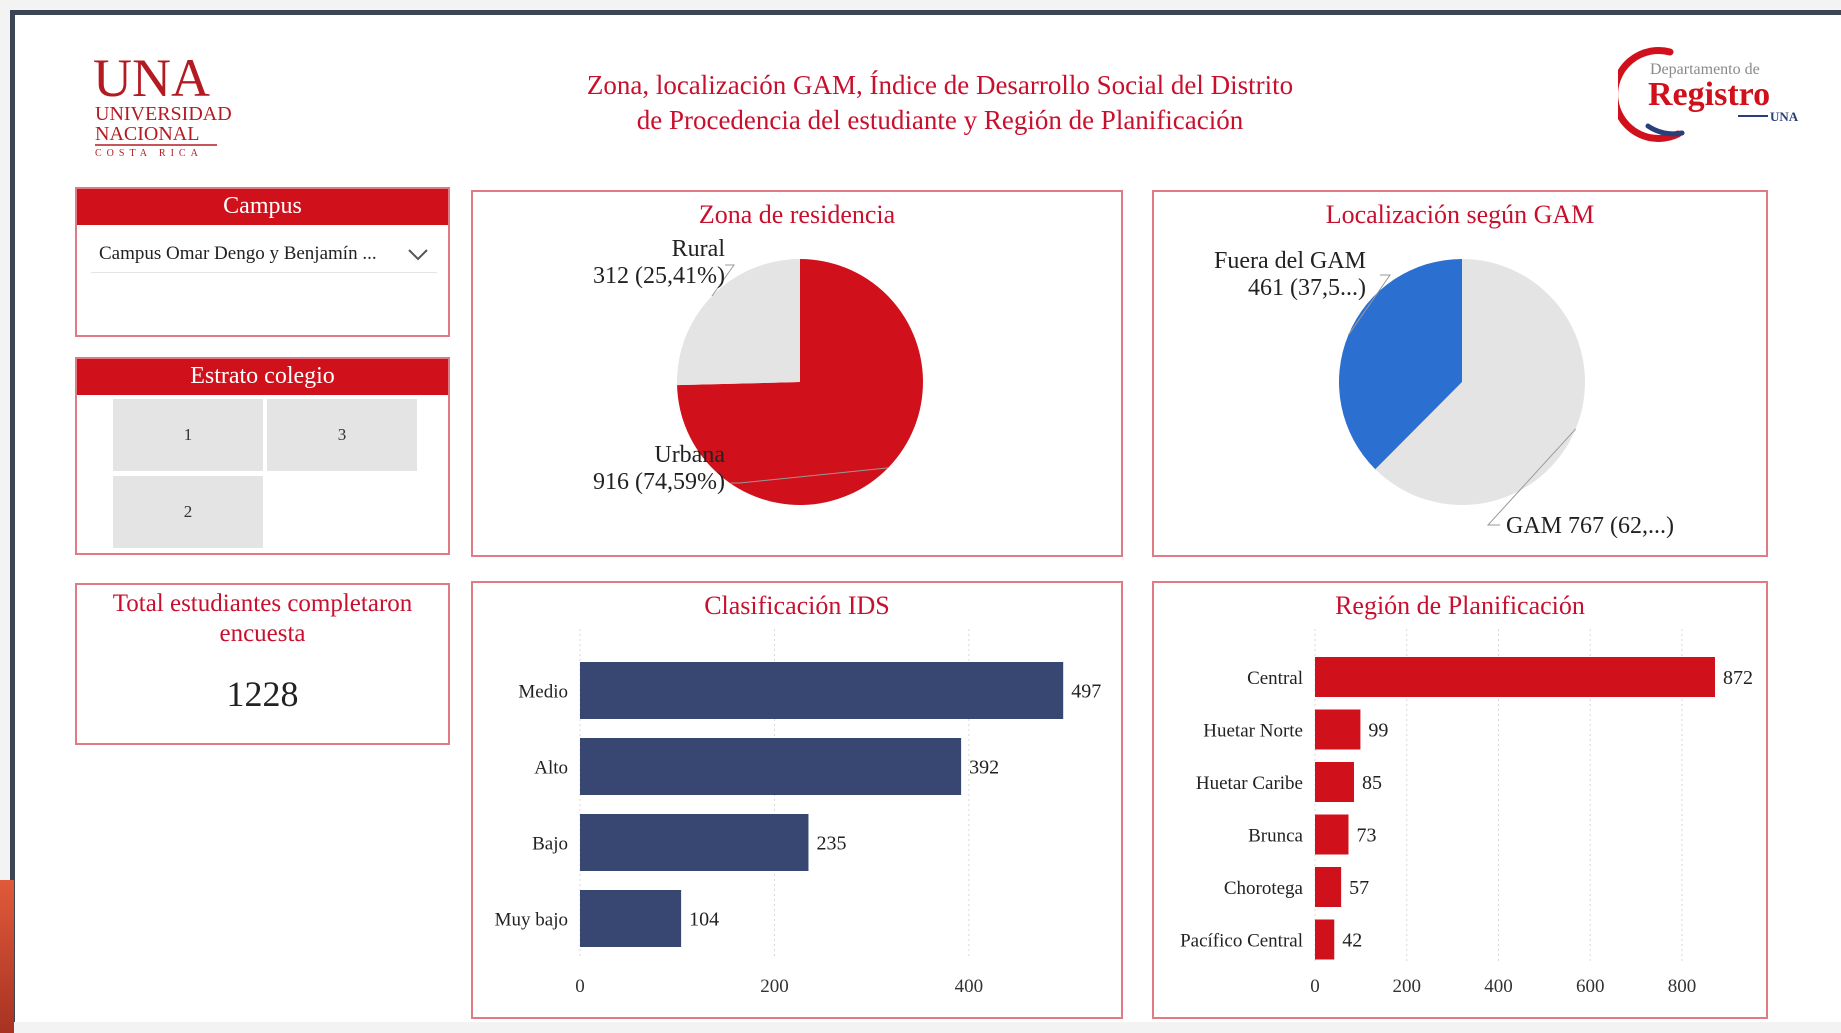  I want to click on bar-alto, so click(771, 766).